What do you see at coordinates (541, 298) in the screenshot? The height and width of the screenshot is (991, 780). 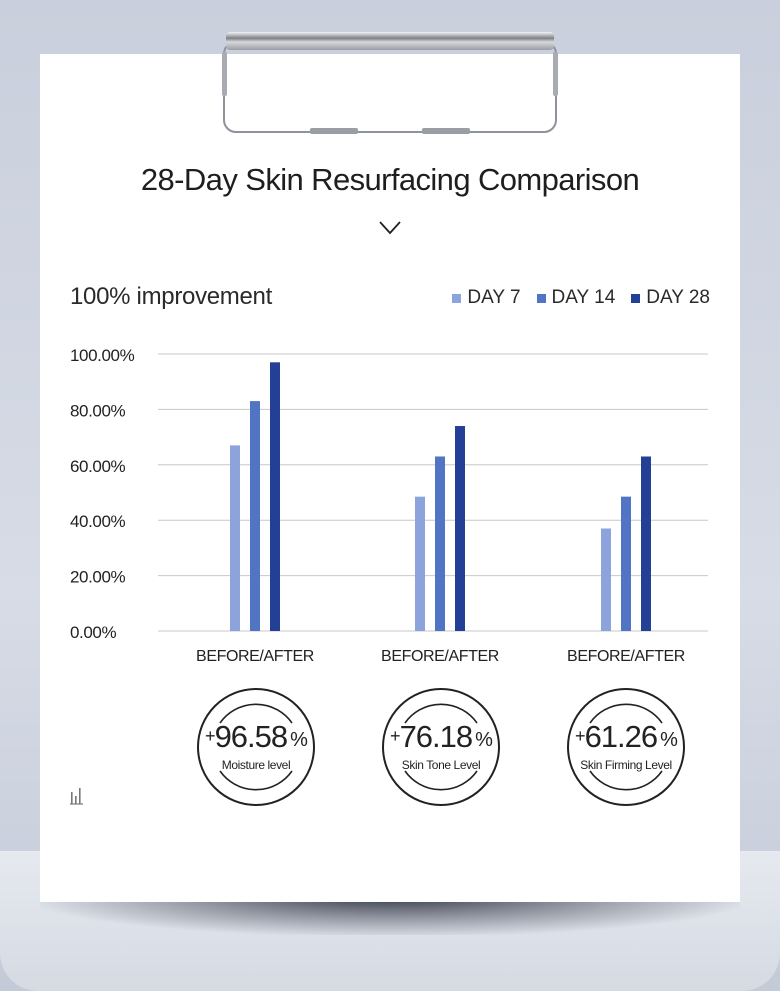 I see `legend-swatch-day14` at bounding box center [541, 298].